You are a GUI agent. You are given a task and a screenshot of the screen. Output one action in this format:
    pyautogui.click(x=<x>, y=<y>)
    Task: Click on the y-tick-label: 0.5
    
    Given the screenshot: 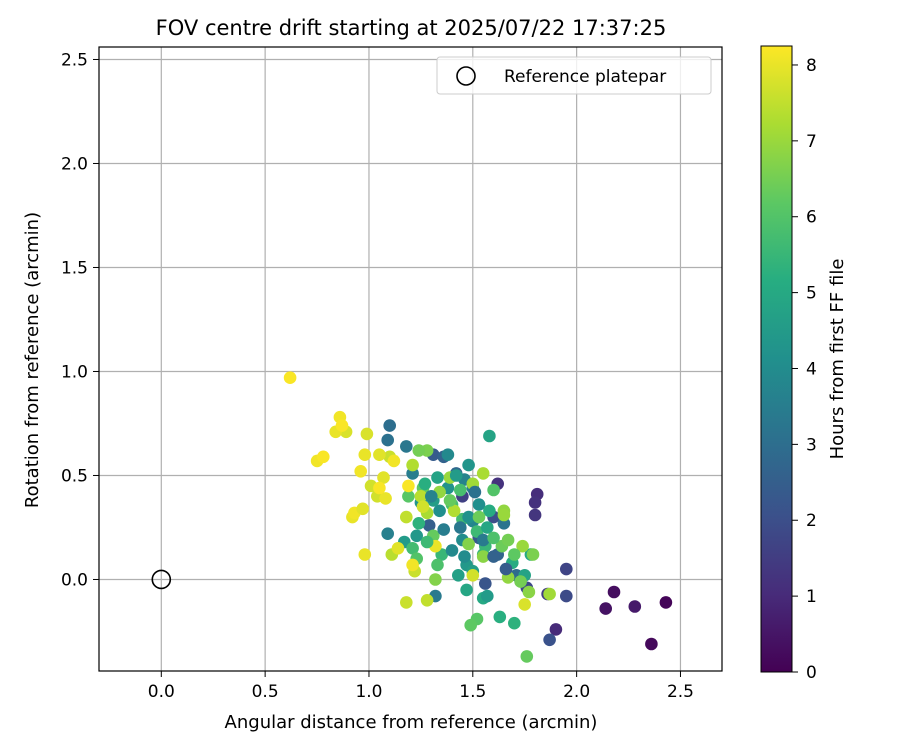 What is the action you would take?
    pyautogui.click(x=74, y=476)
    